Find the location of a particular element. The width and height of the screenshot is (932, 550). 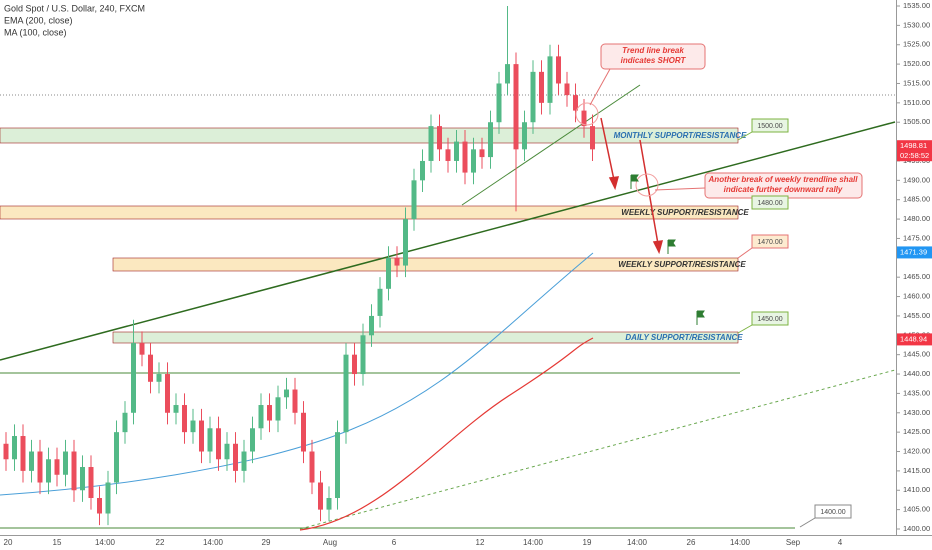

price-tag-label: 1448.94 is located at coordinates (913, 338).